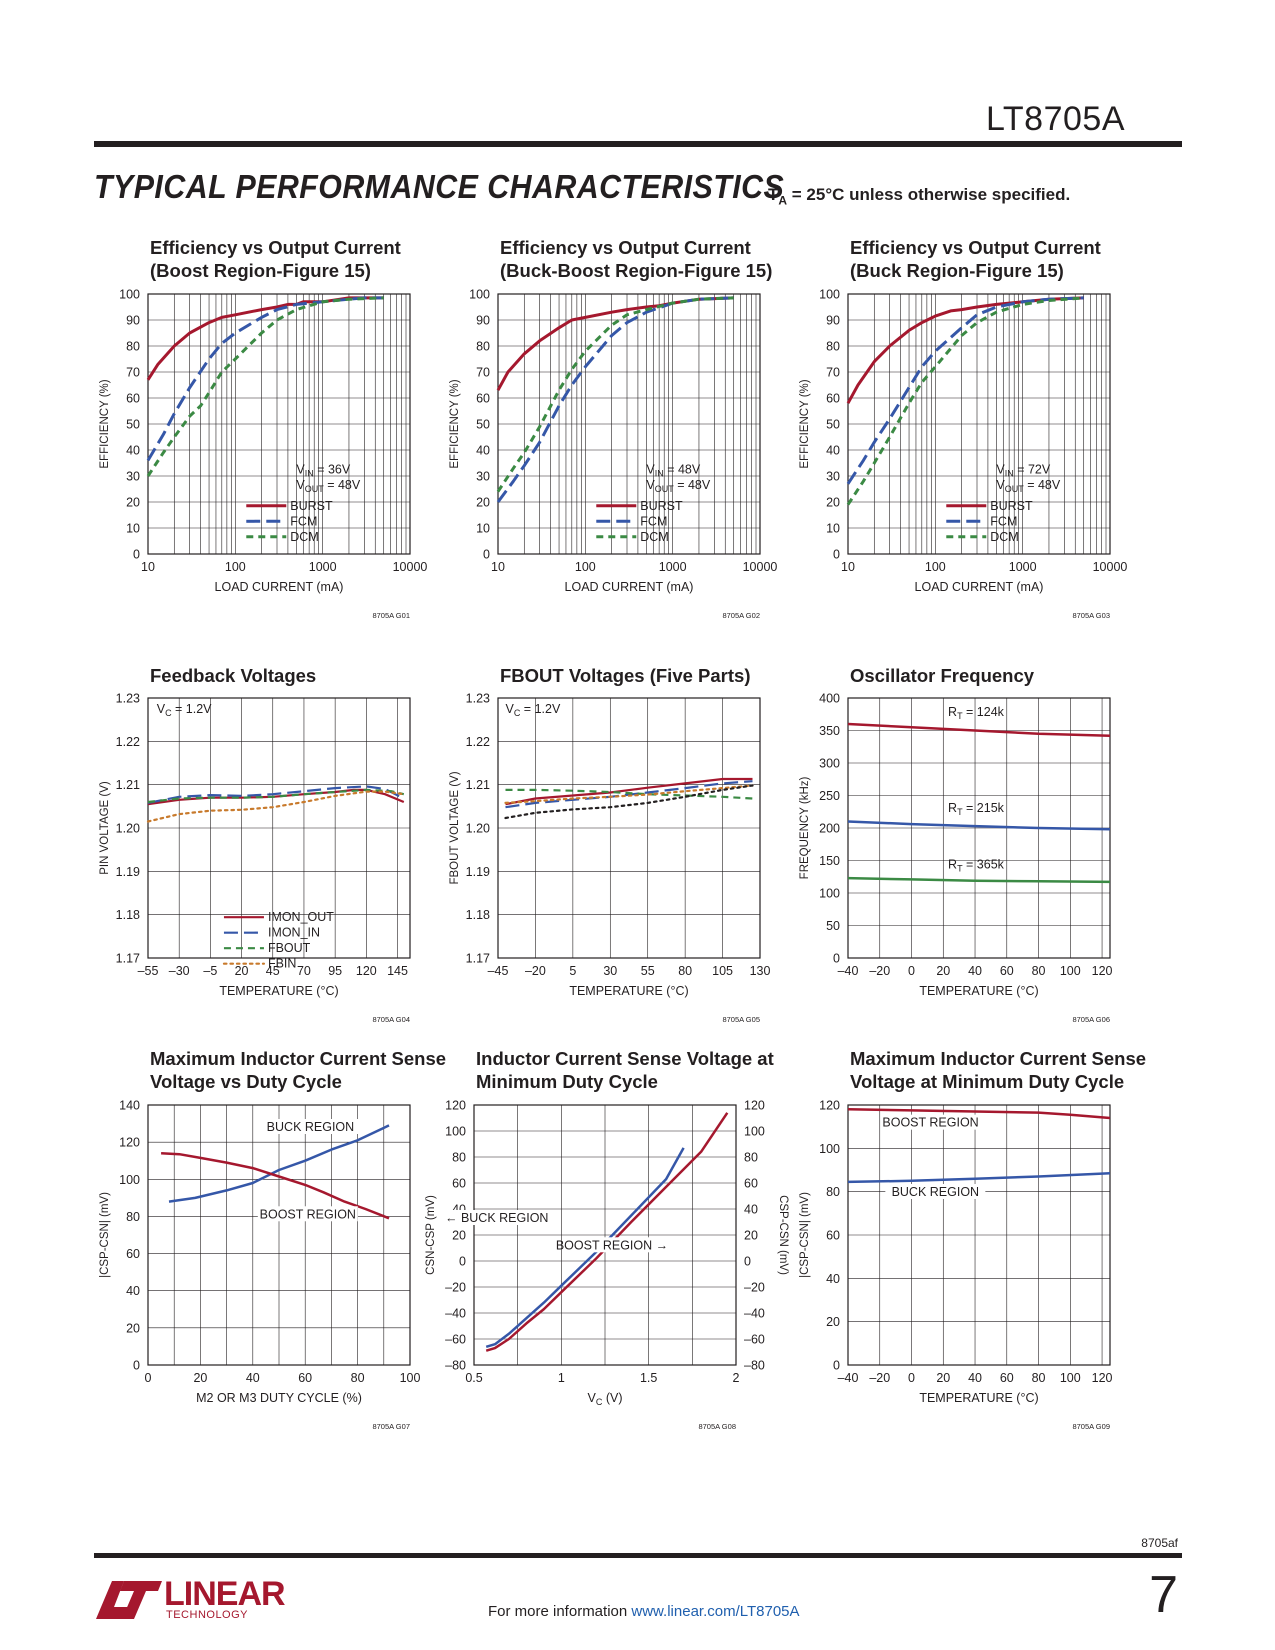 This screenshot has width=1275, height=1650. I want to click on y-tick-label-right: 100, so click(754, 1132).